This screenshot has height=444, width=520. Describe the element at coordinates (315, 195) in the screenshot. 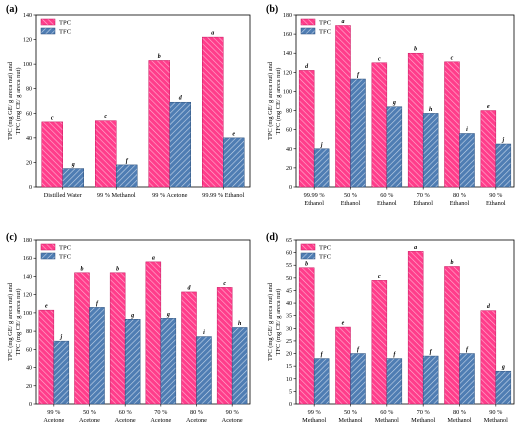

I see `x-tick-label: 99.99 %` at that location.